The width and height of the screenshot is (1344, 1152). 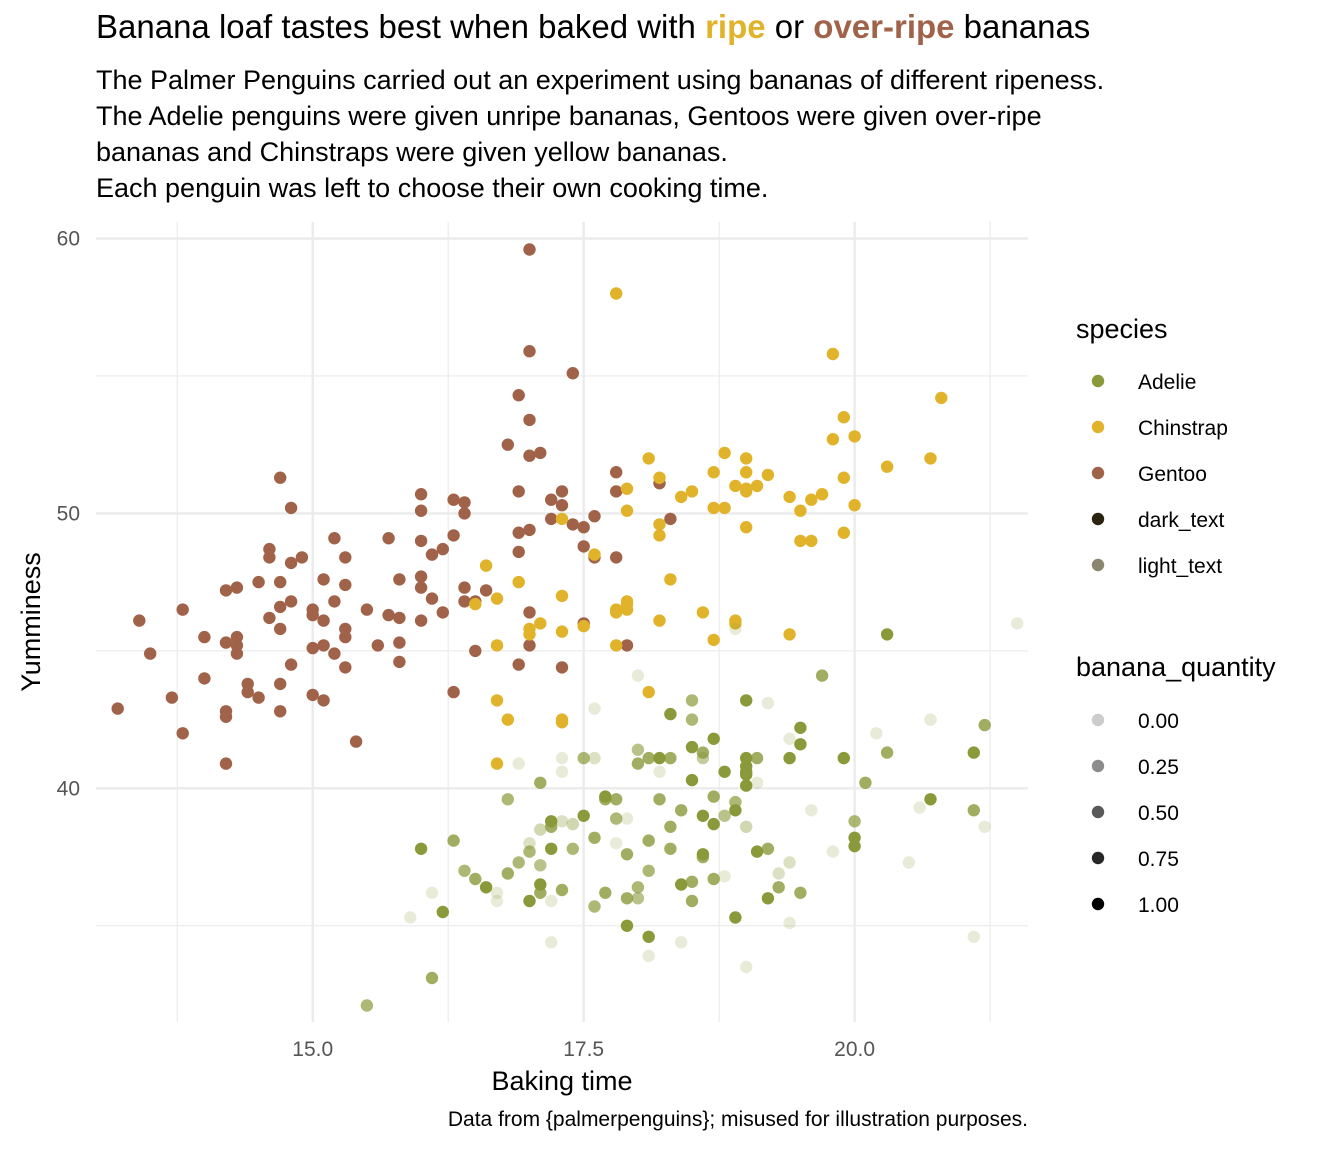 I want to click on legend-title-banana-quantity: banana_quantity, so click(x=1176, y=667).